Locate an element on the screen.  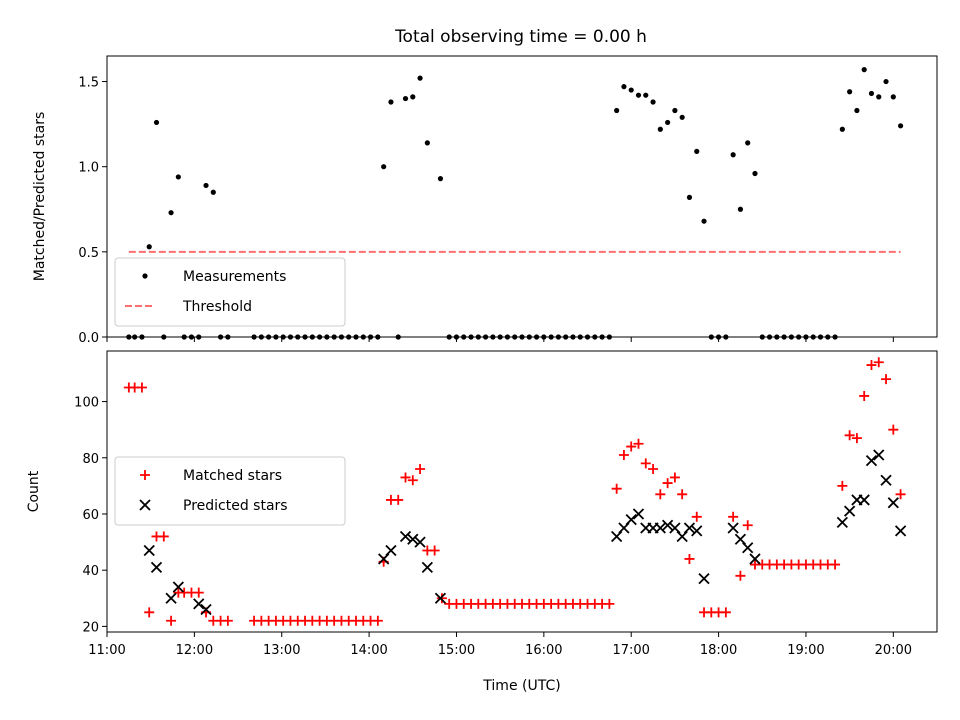
legend-entry: Predicted stars is located at coordinates (213, 506).